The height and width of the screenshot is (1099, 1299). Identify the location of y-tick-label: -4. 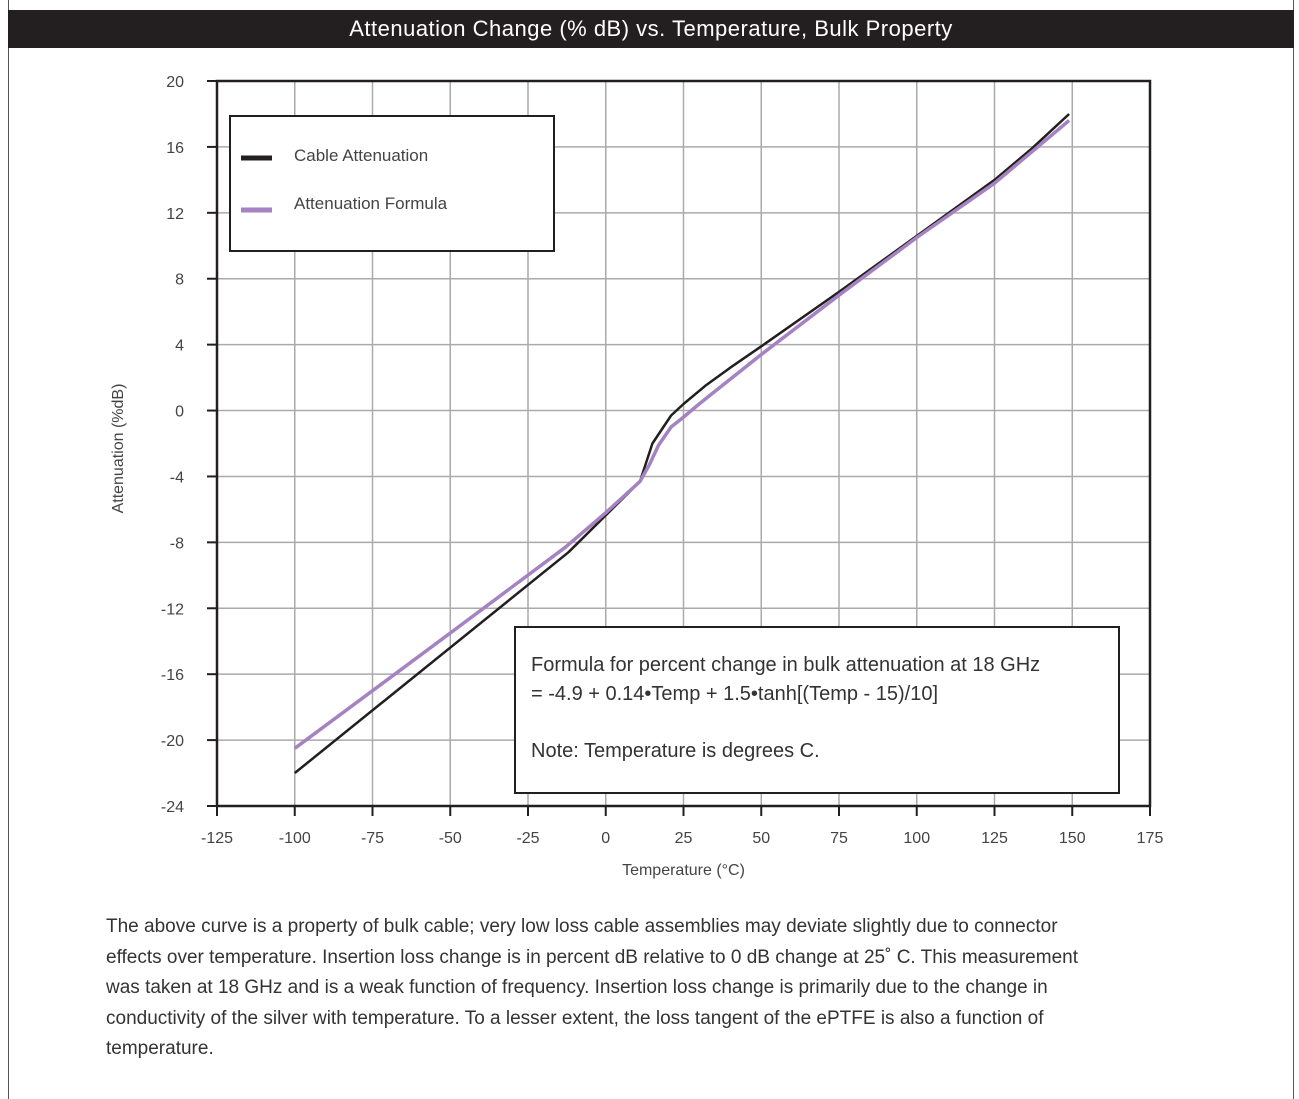
(177, 477).